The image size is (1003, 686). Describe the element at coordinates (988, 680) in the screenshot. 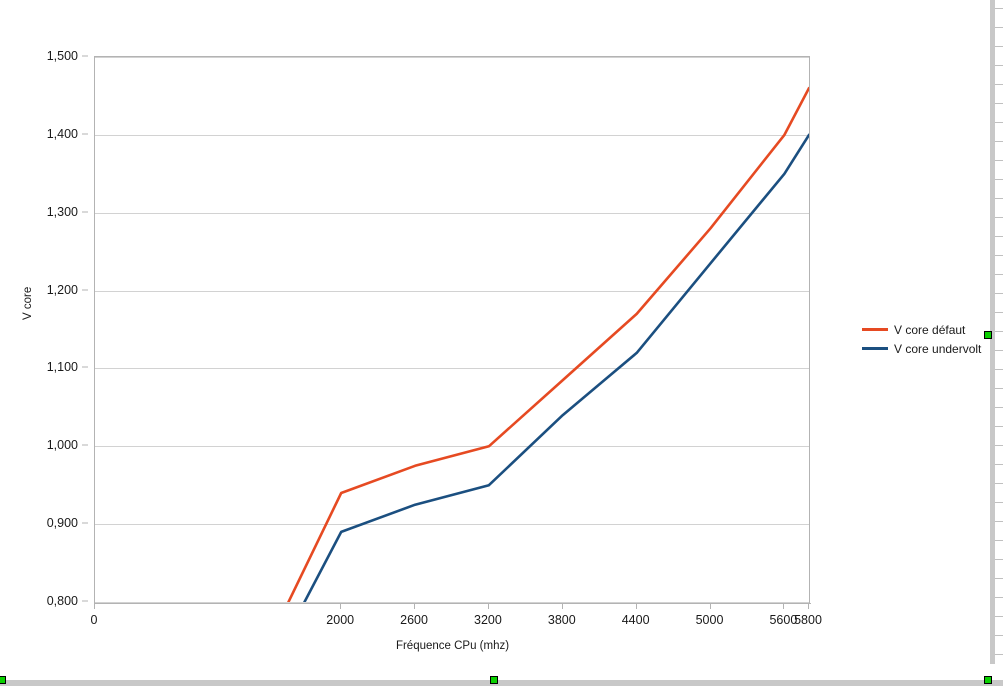

I see `selection-handle-bottom-right` at that location.